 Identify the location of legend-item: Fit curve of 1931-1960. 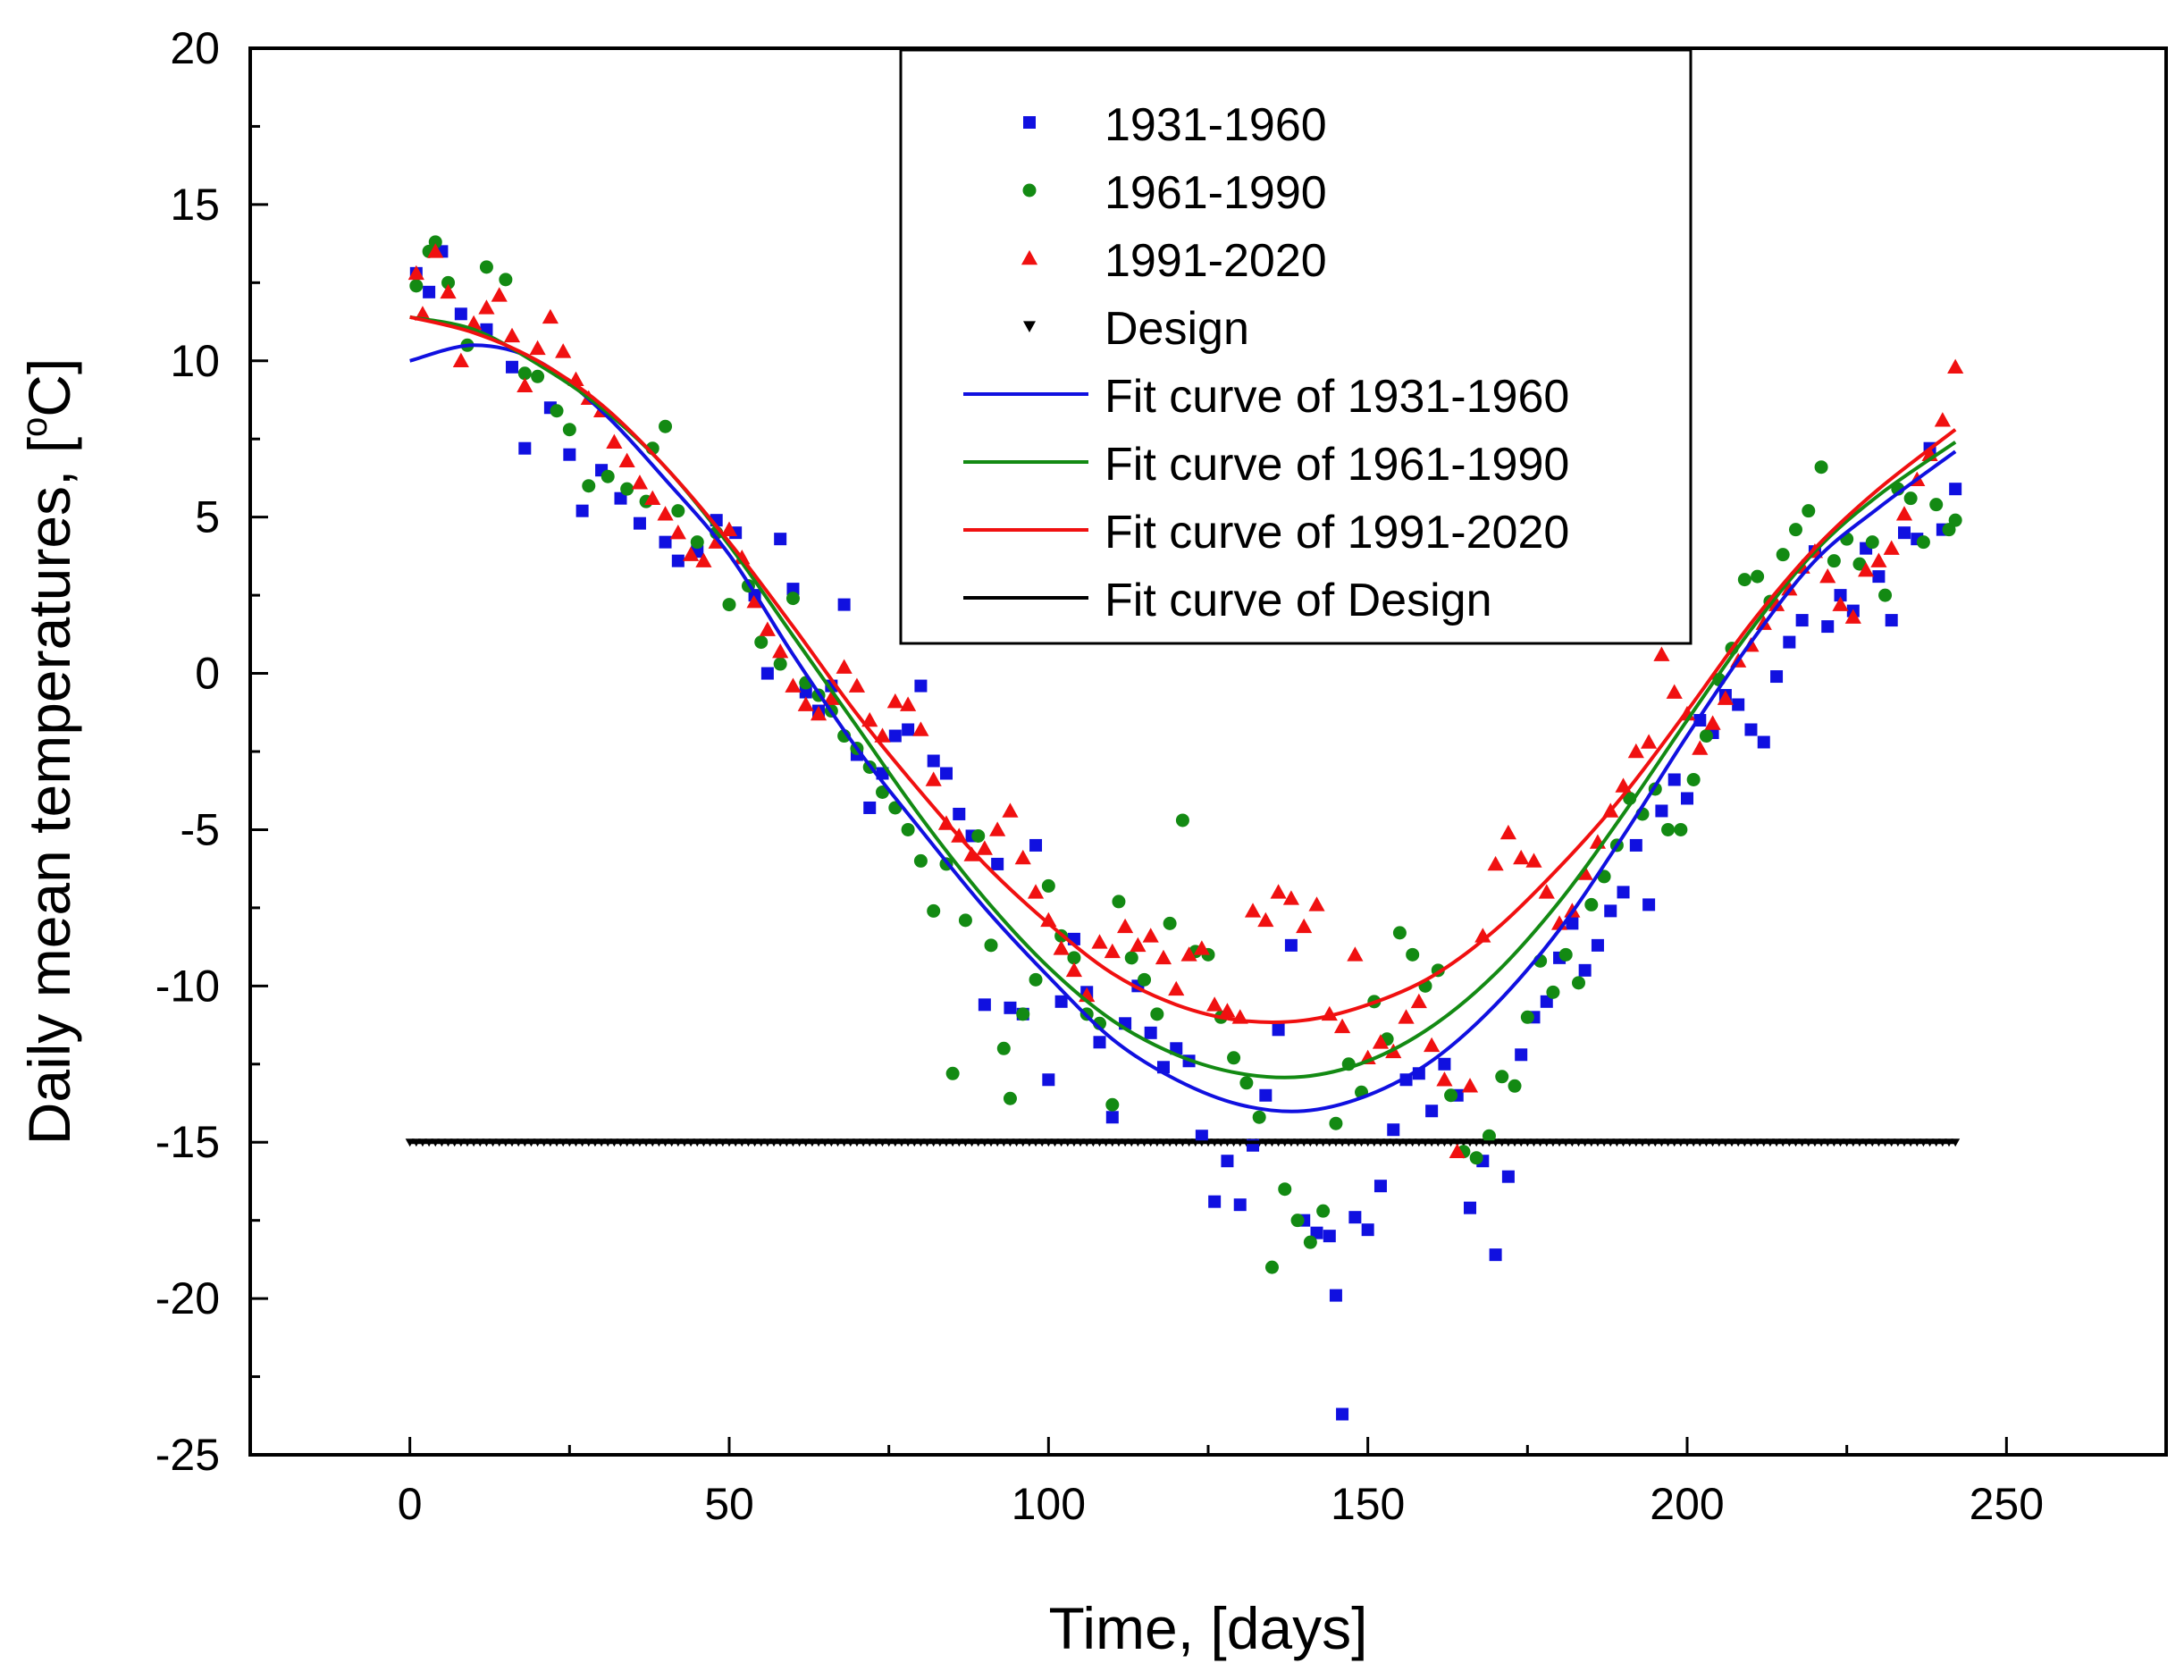
(1266, 397).